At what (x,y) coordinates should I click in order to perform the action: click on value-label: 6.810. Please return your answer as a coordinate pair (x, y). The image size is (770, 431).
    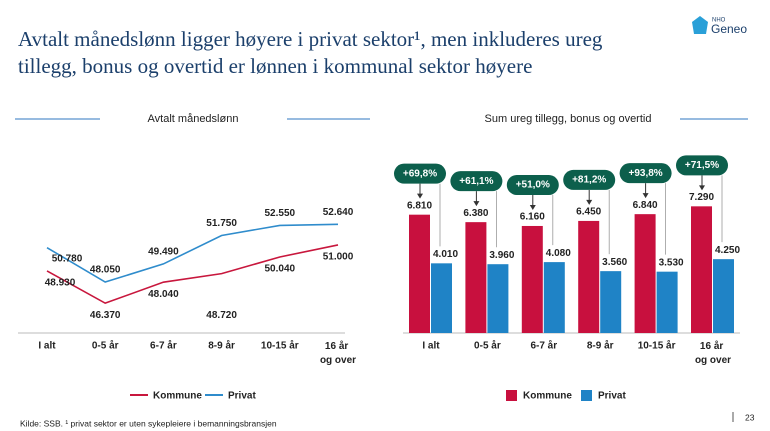
    Looking at the image, I should click on (419, 205).